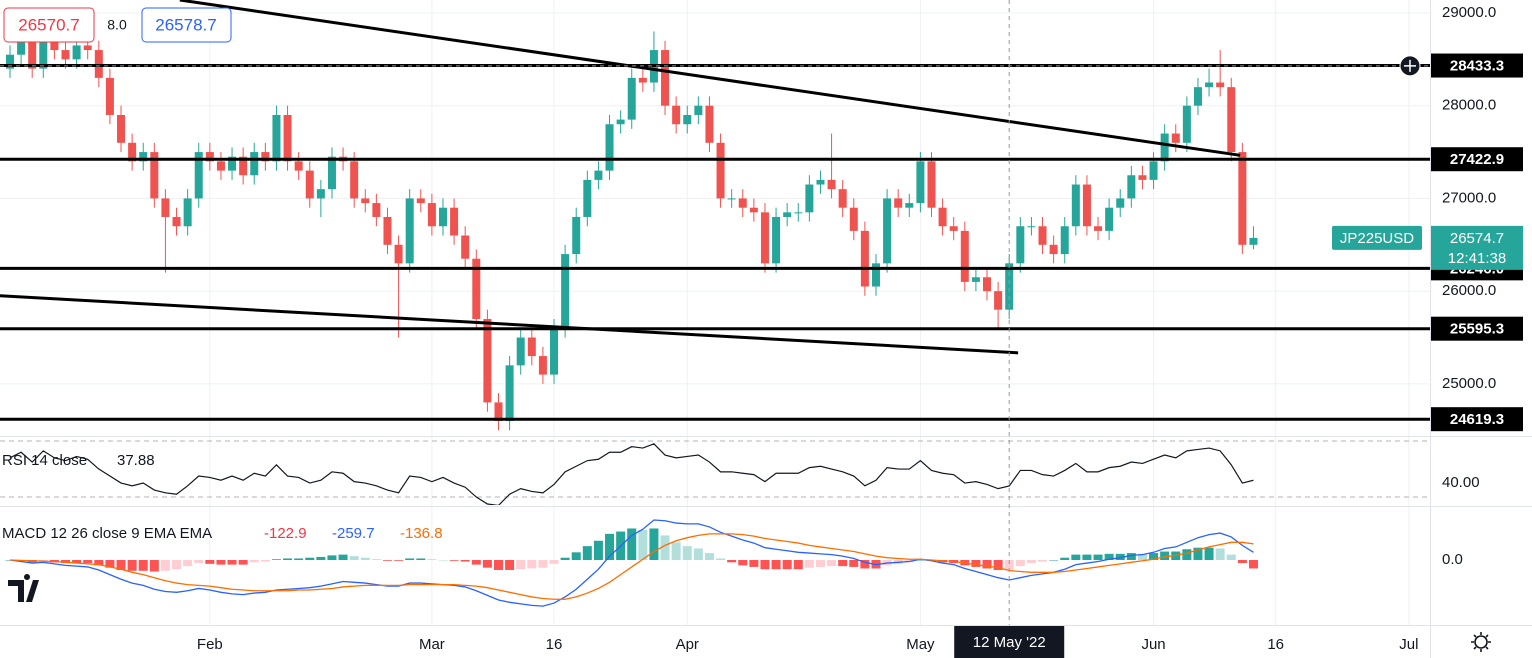 Image resolution: width=1532 pixels, height=658 pixels. What do you see at coordinates (509, 324) in the screenshot?
I see `trend-line` at bounding box center [509, 324].